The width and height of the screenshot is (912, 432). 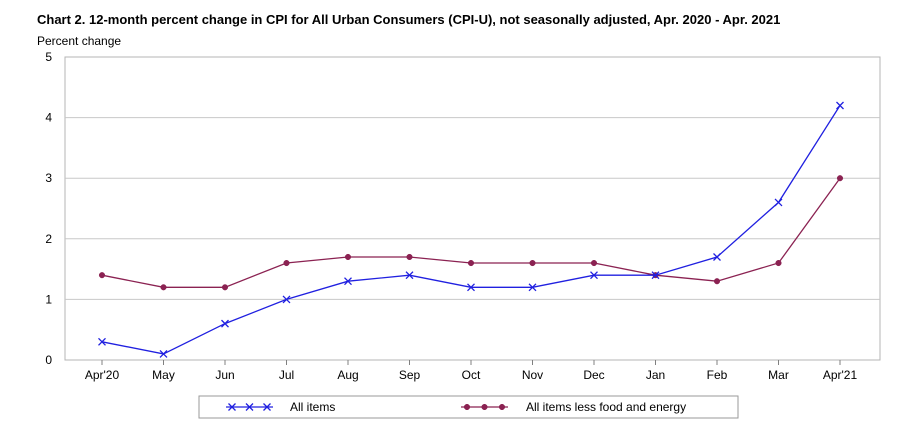 I want to click on legend: All items All items less food and energy, so click(x=468, y=407).